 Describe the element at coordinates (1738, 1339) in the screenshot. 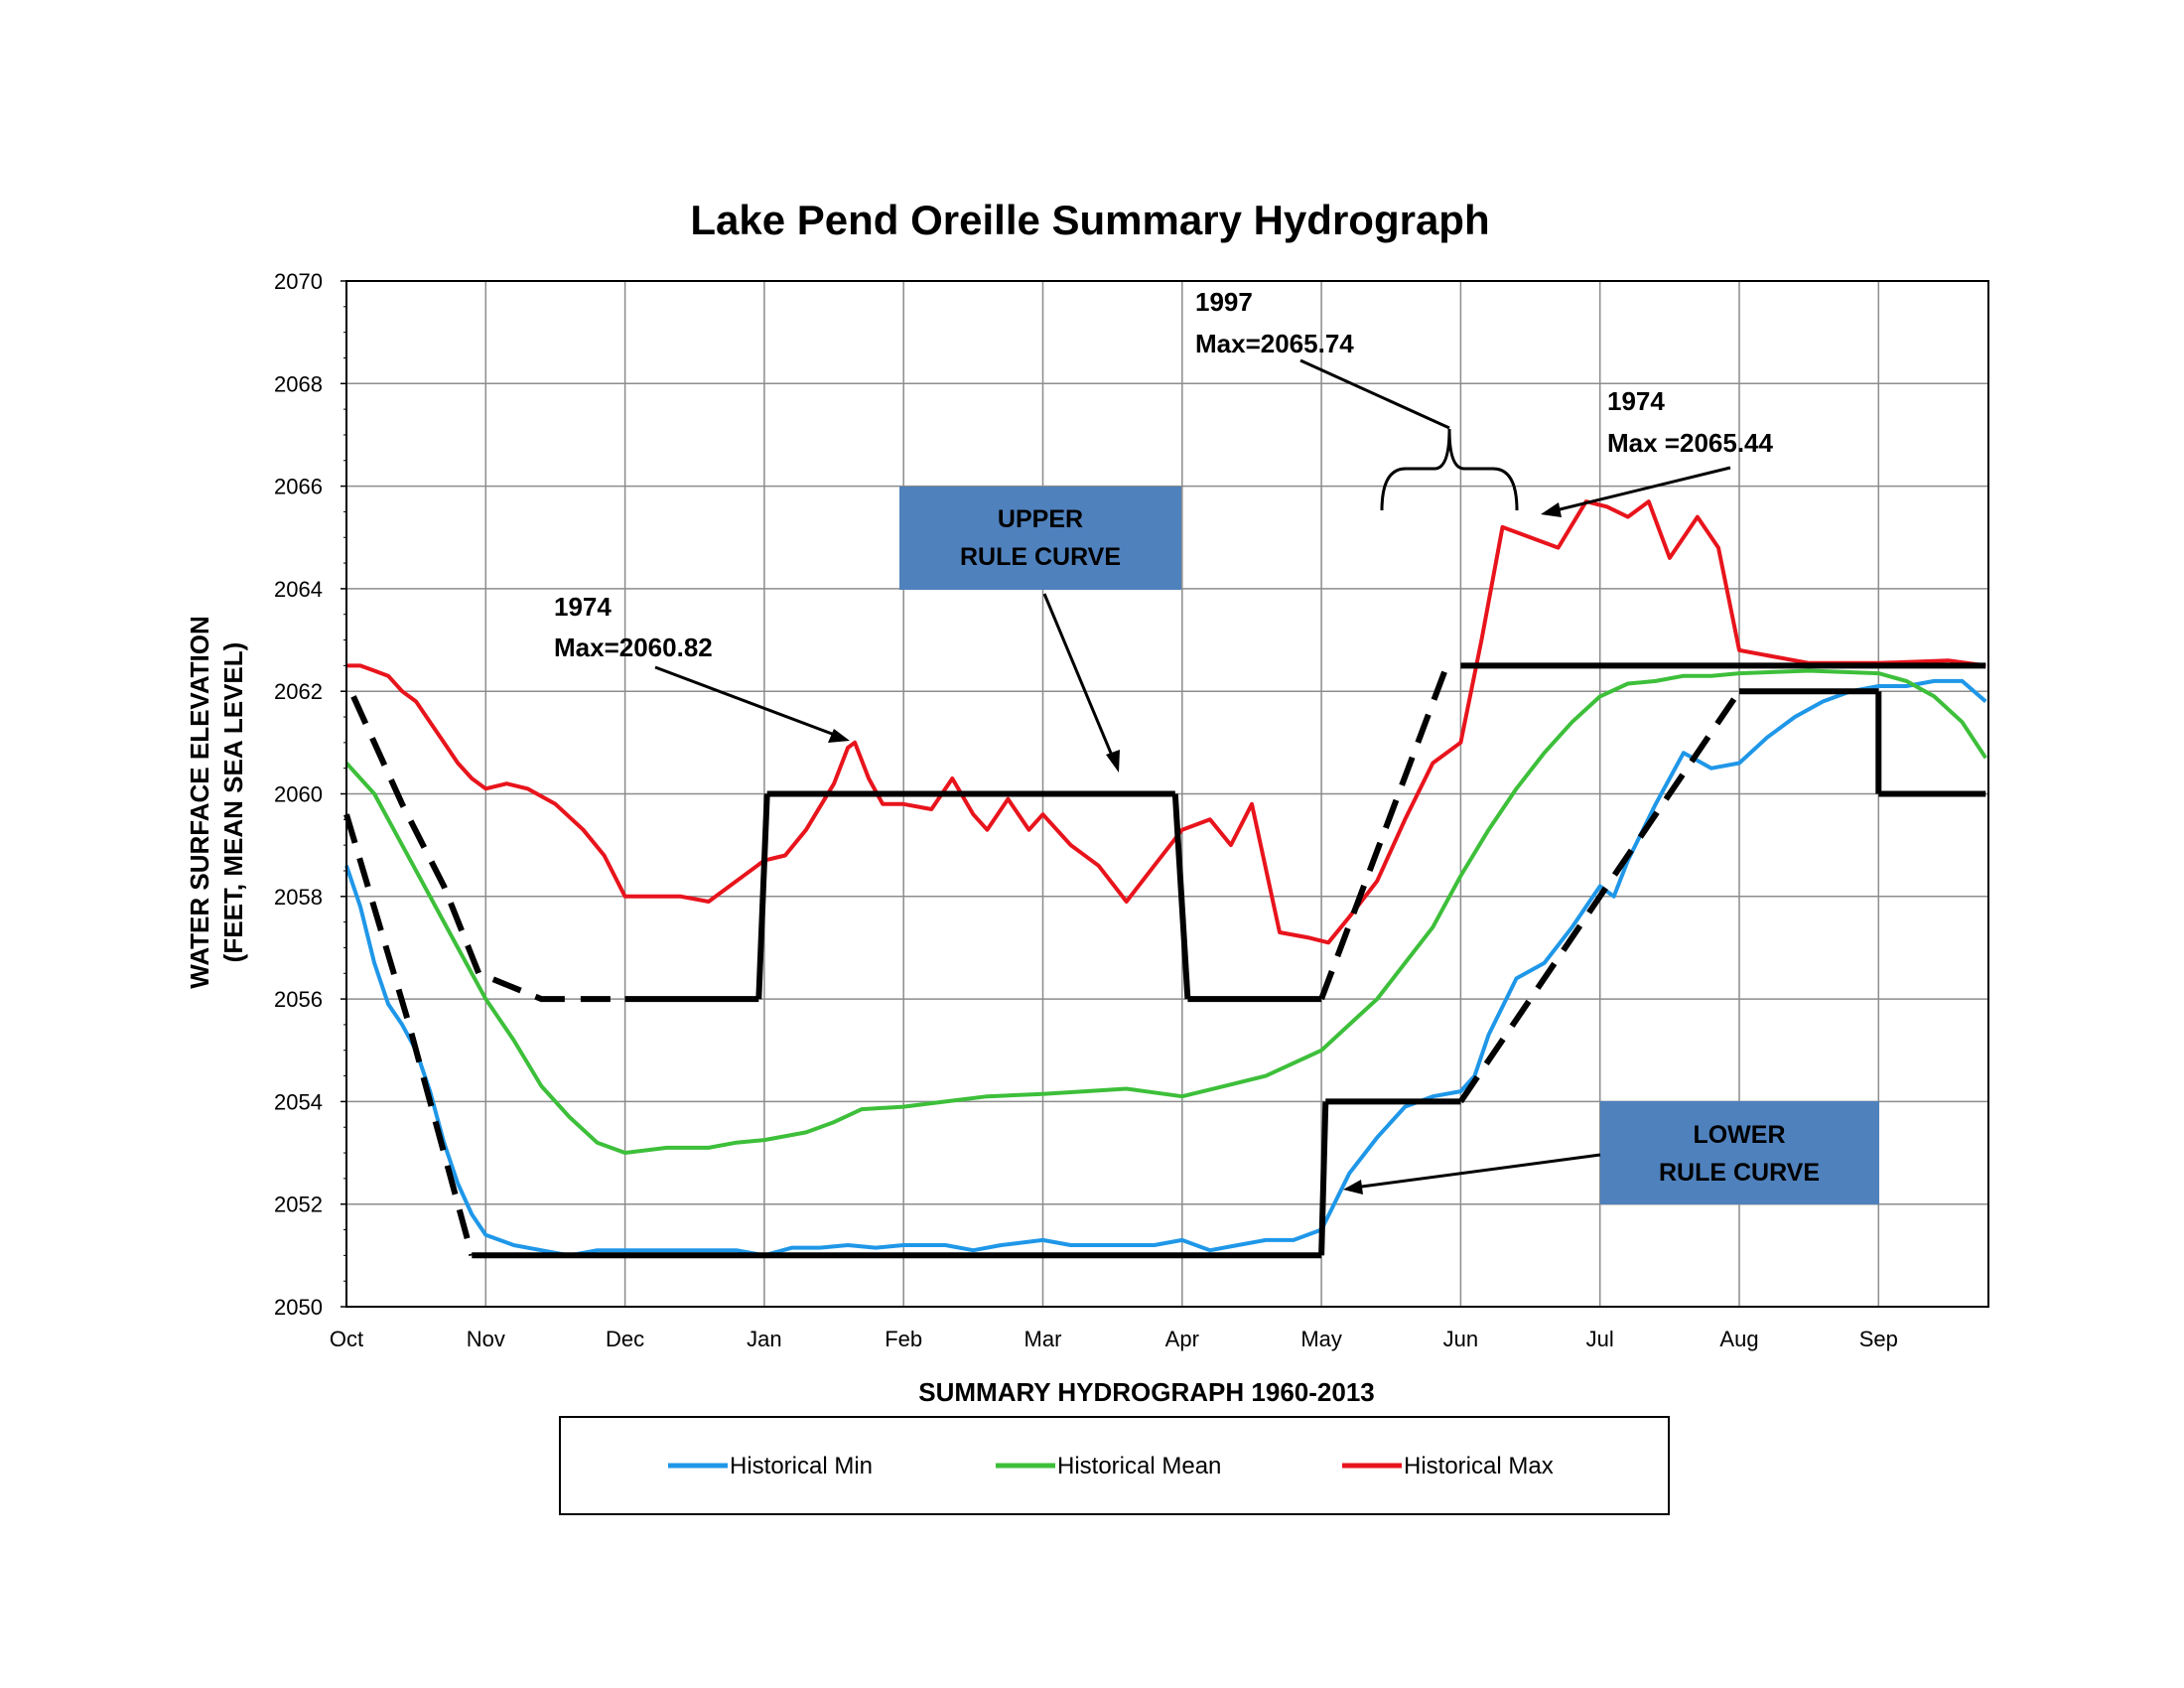

I see `x-tick-label: Aug` at that location.